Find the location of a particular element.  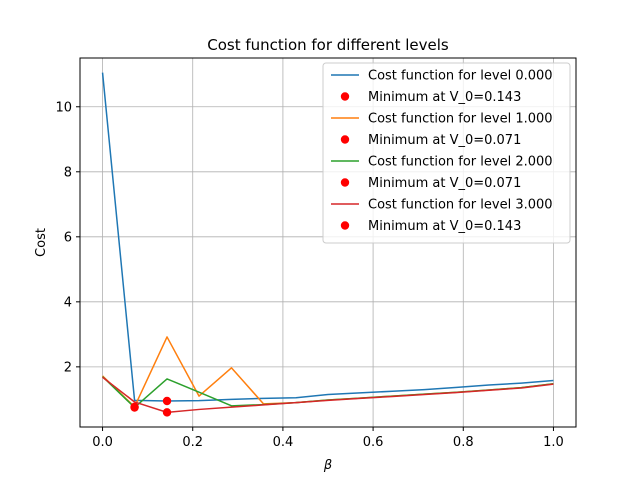

x-tick-label: 0.2 is located at coordinates (192, 442).